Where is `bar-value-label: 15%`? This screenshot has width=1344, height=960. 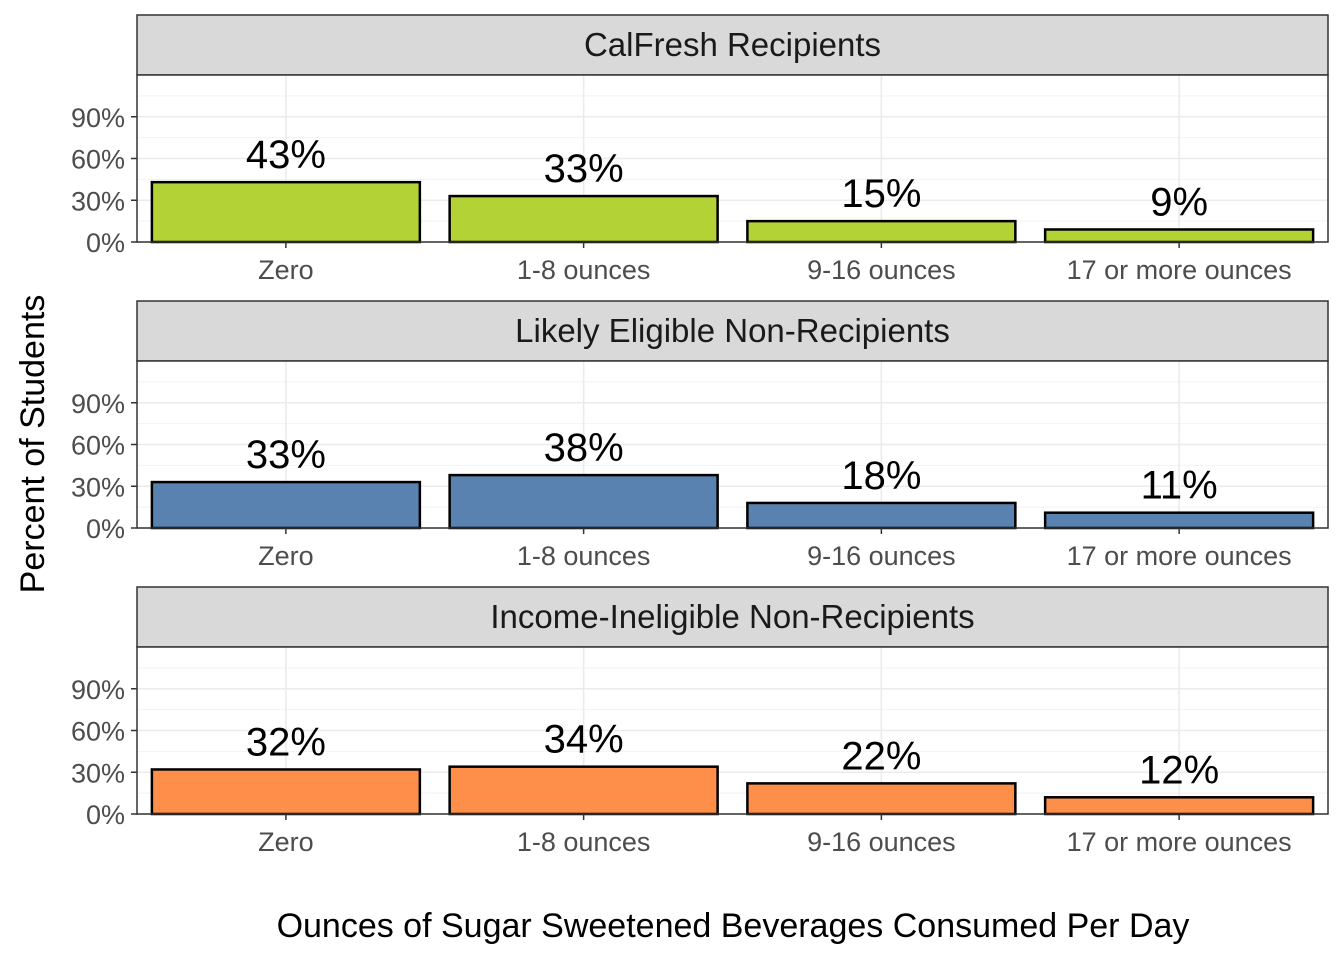
bar-value-label: 15% is located at coordinates (881, 194).